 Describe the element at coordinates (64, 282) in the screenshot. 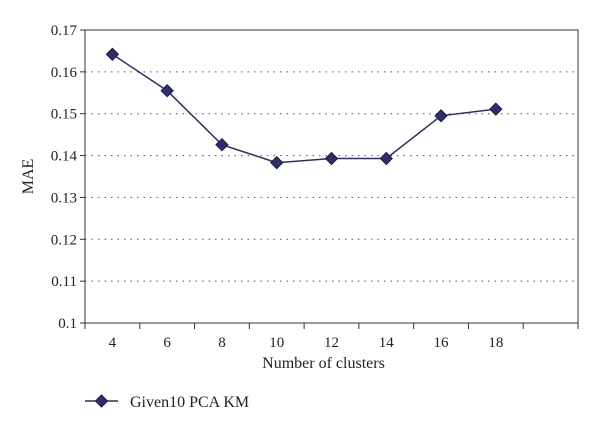

I see `y-tick-label: 0.11` at that location.